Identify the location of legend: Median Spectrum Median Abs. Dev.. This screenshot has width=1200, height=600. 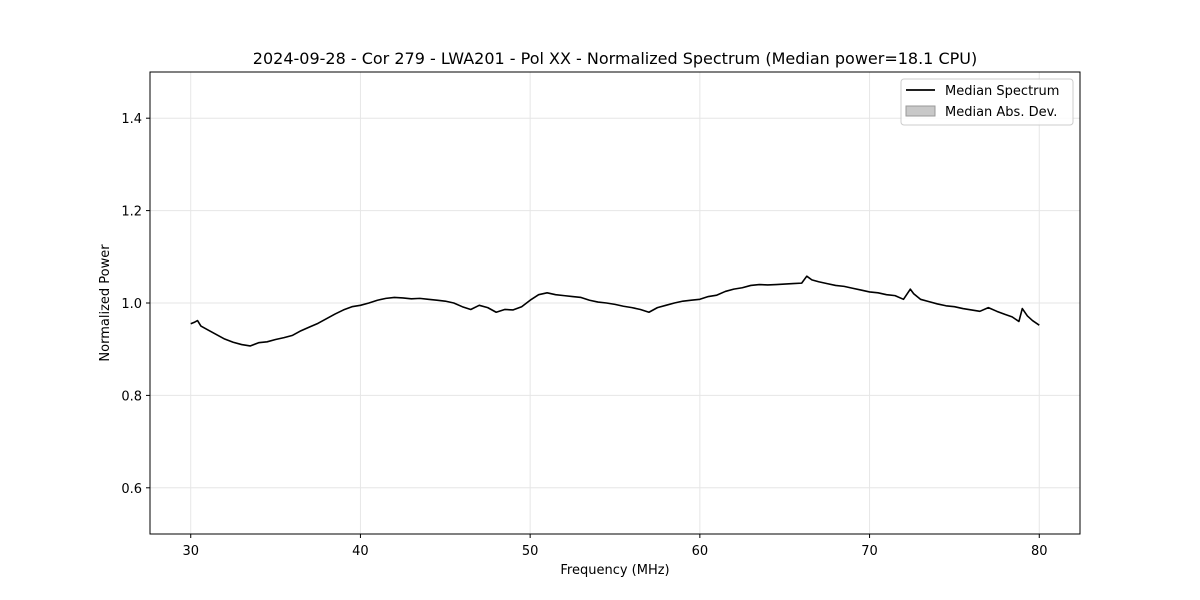
(987, 102).